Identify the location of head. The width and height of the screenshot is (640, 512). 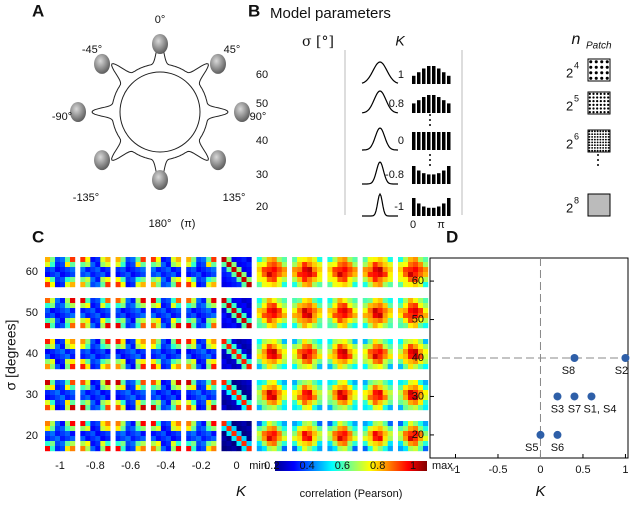
(102, 63).